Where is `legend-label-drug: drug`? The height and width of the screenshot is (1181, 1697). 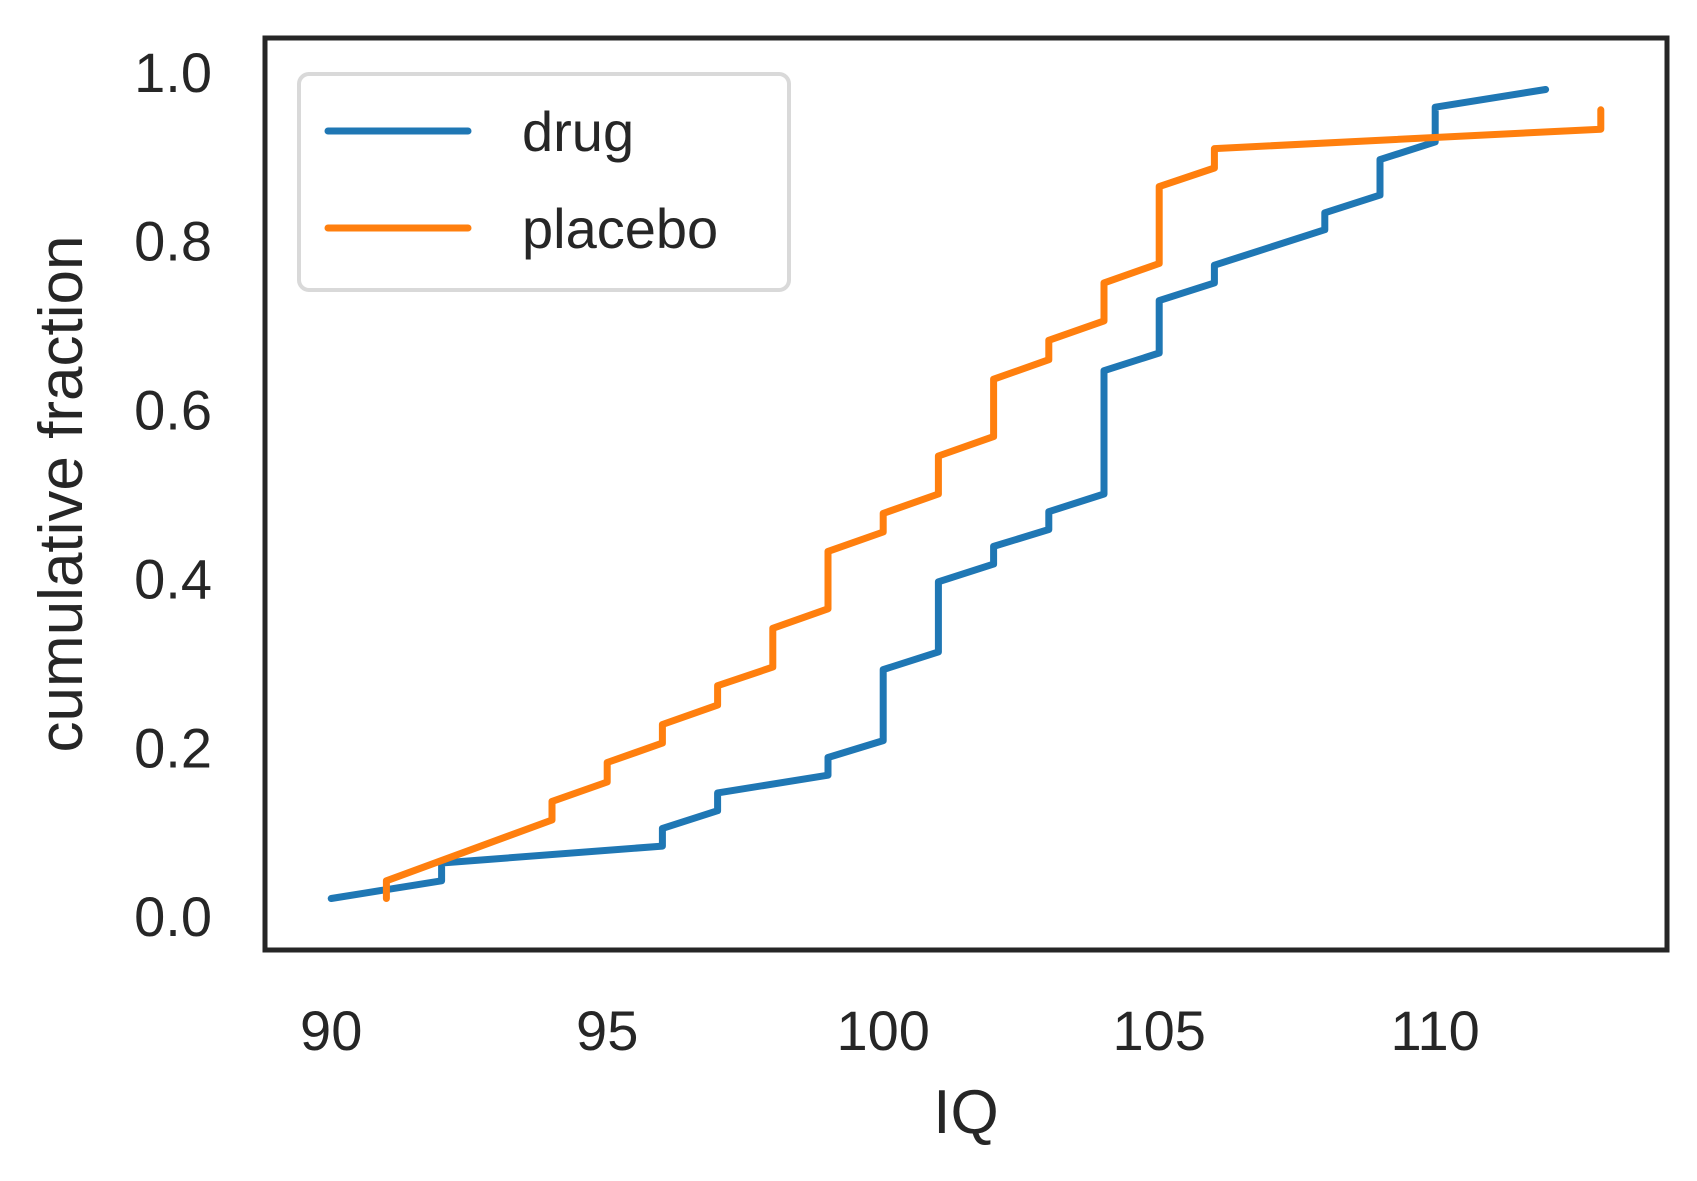 legend-label-drug: drug is located at coordinates (578, 131).